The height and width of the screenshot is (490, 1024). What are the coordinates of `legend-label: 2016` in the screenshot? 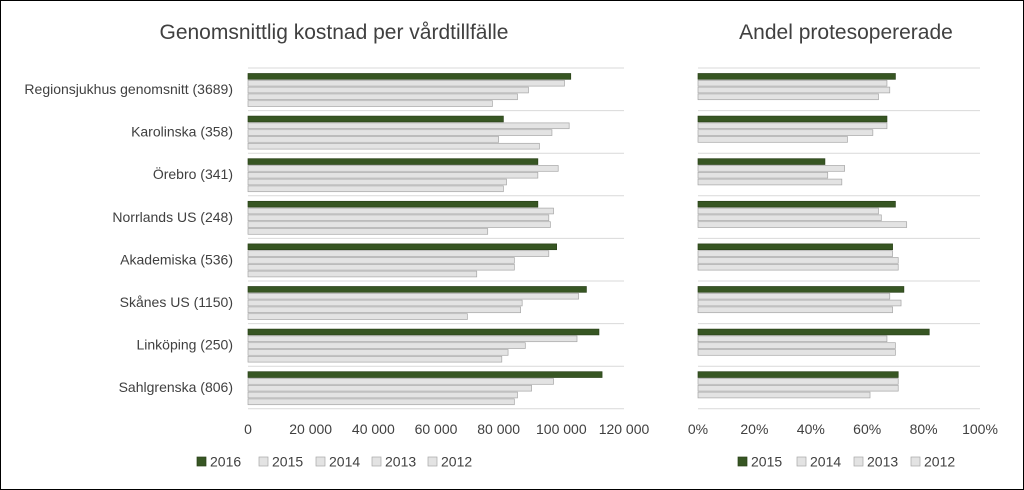 It's located at (225, 462).